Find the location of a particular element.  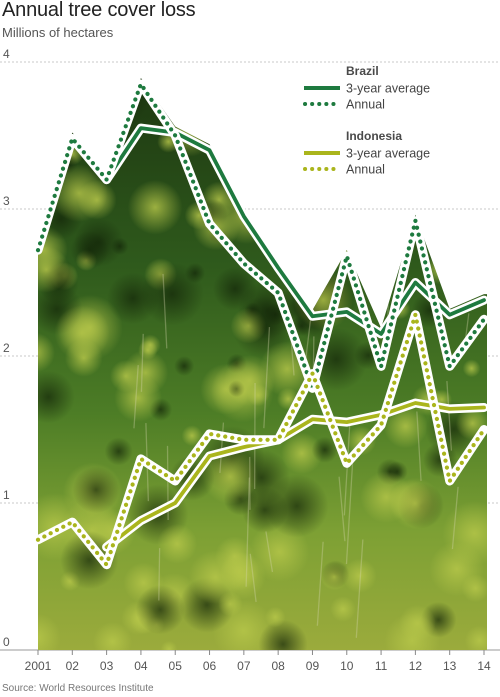

x-tick-label-13: 13 is located at coordinates (450, 666).